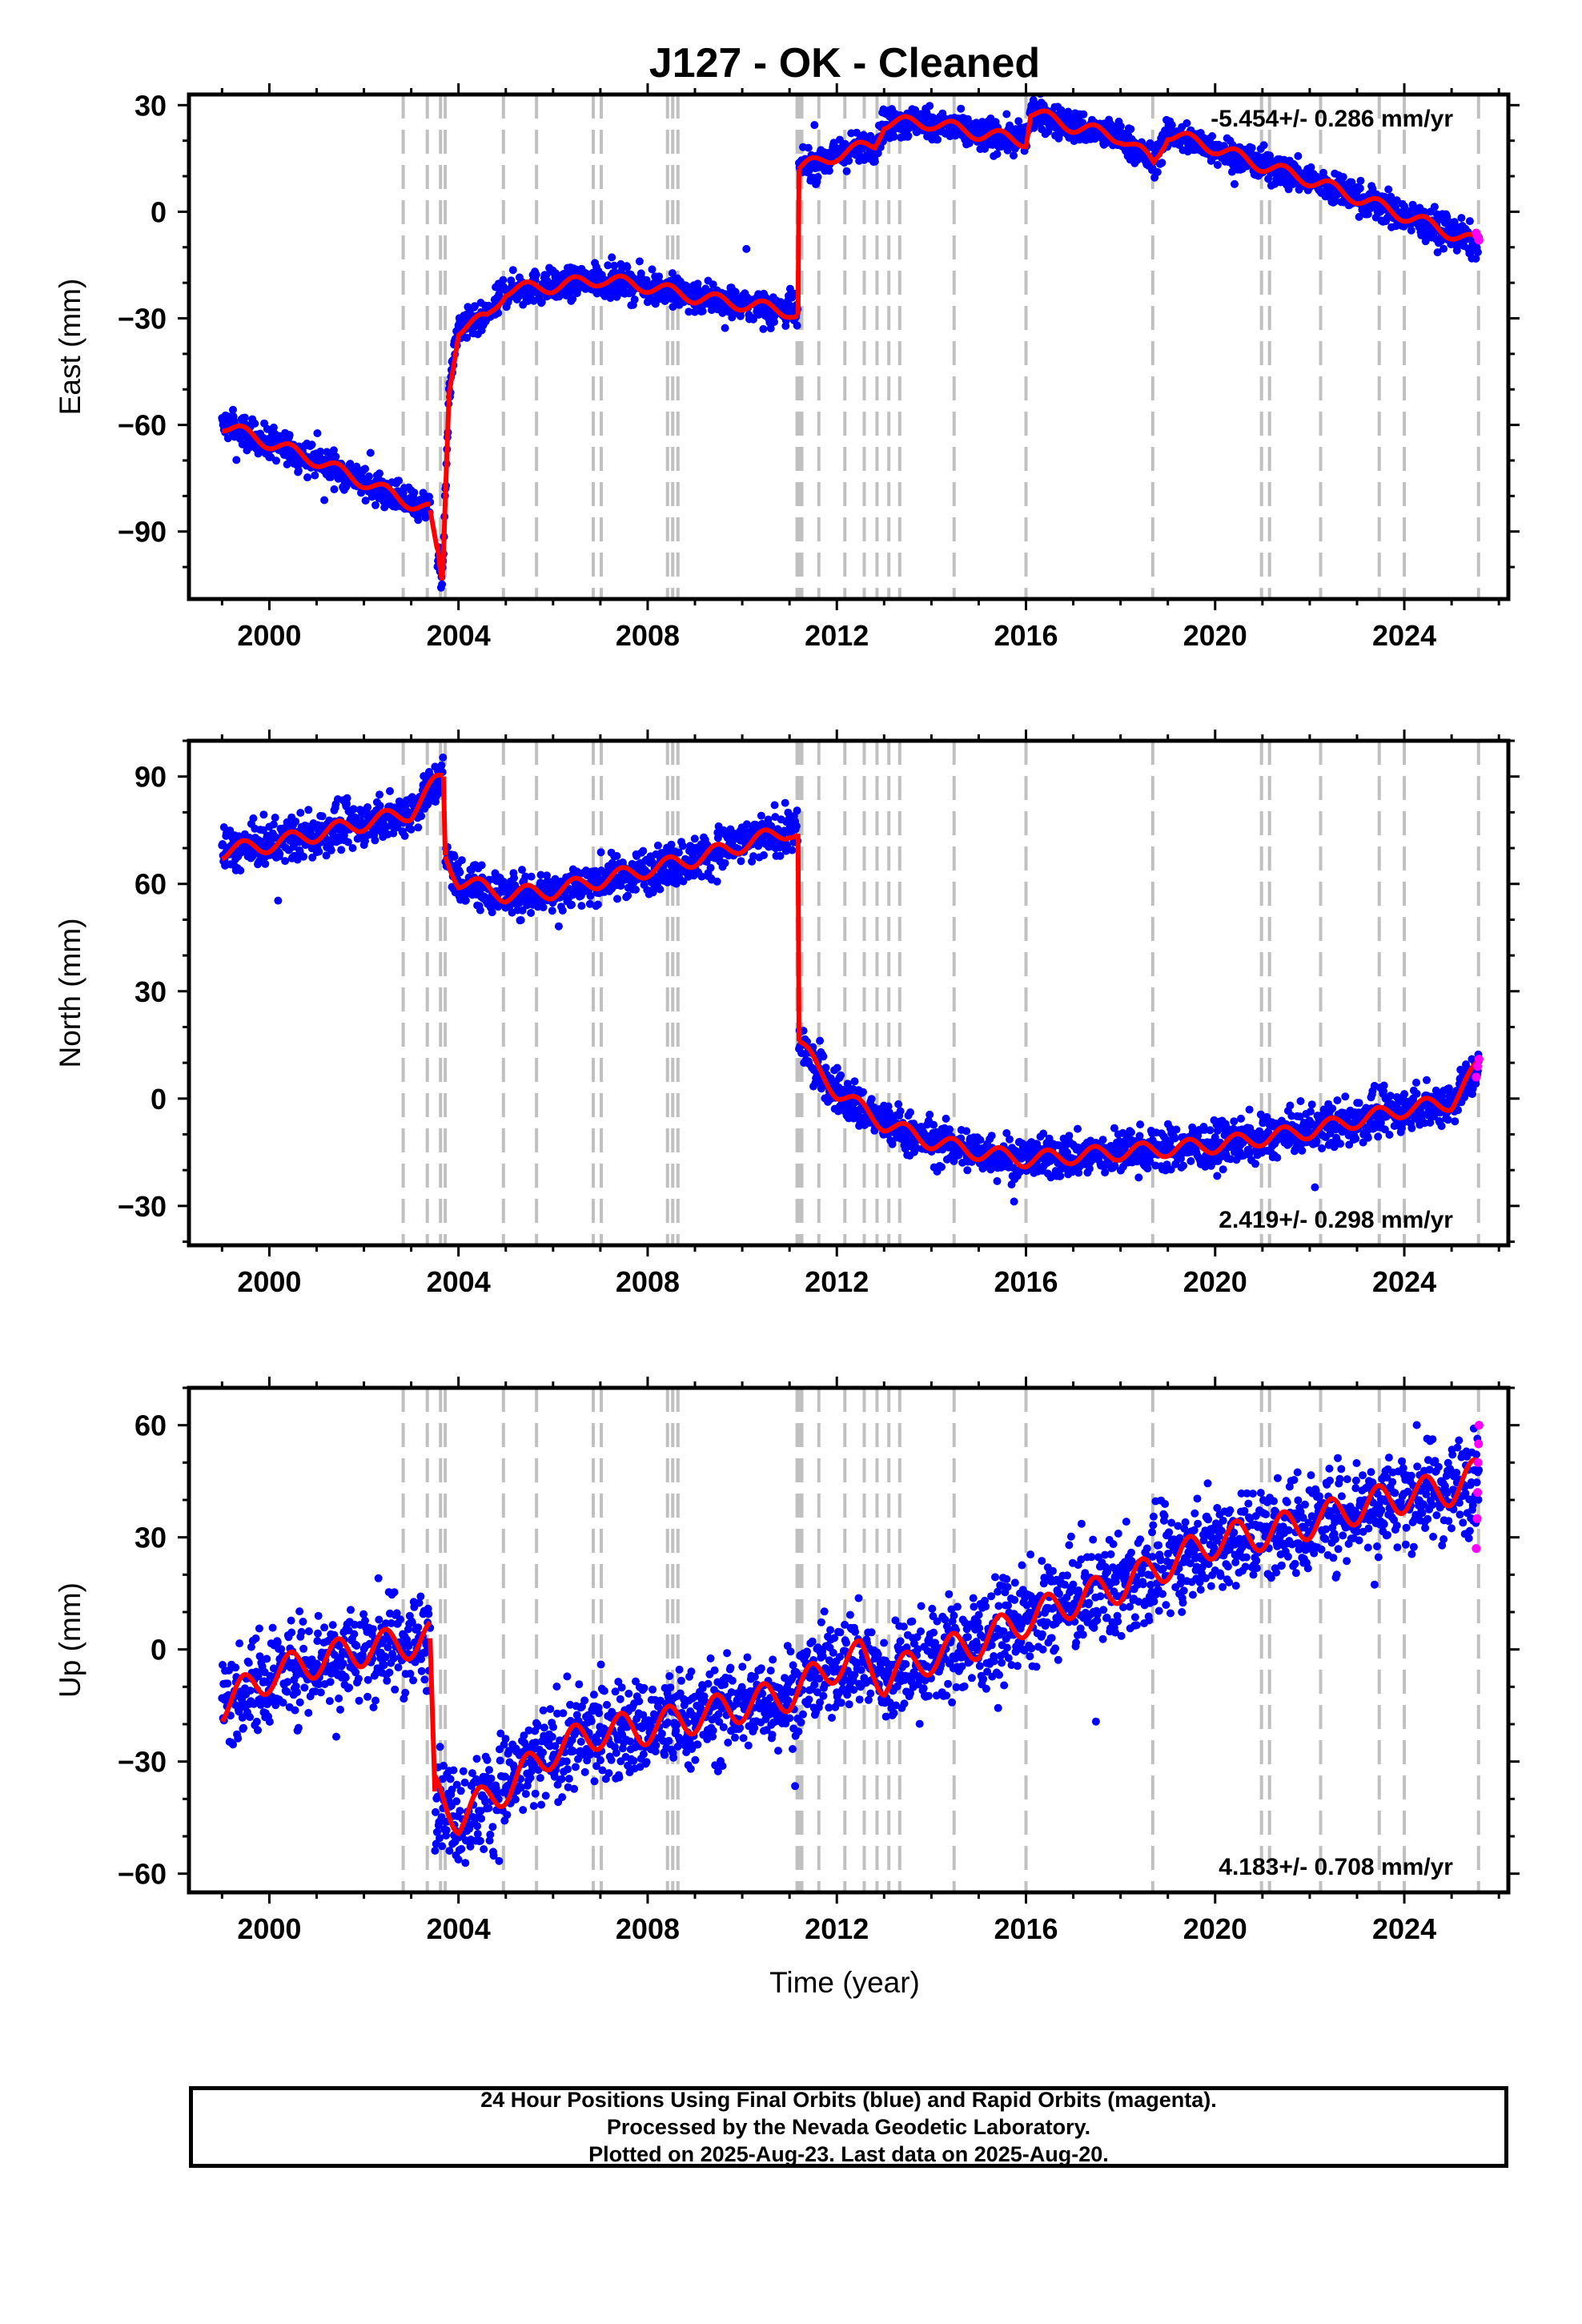 The height and width of the screenshot is (2324, 1582). I want to click on x-tick-label: 2000, so click(269, 635).